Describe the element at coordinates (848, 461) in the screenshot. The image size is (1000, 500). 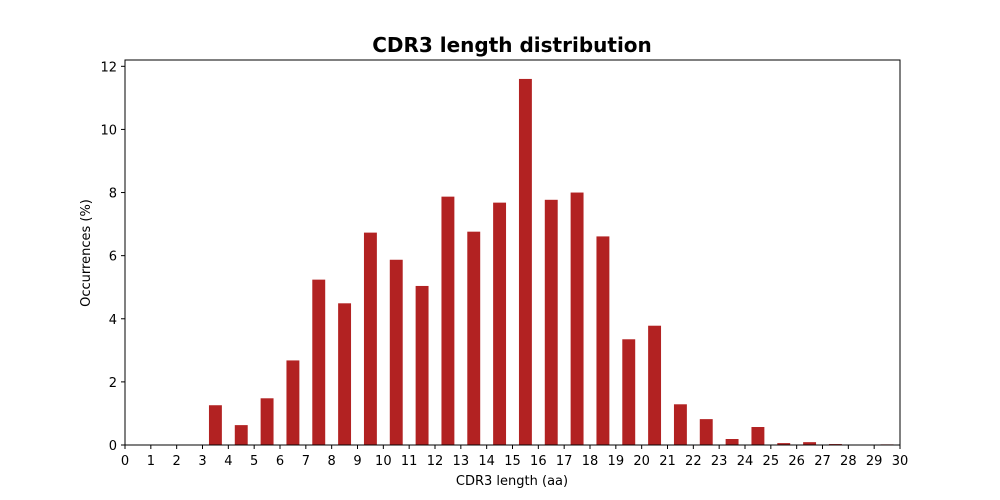
I see `x-tick-label: 28` at that location.